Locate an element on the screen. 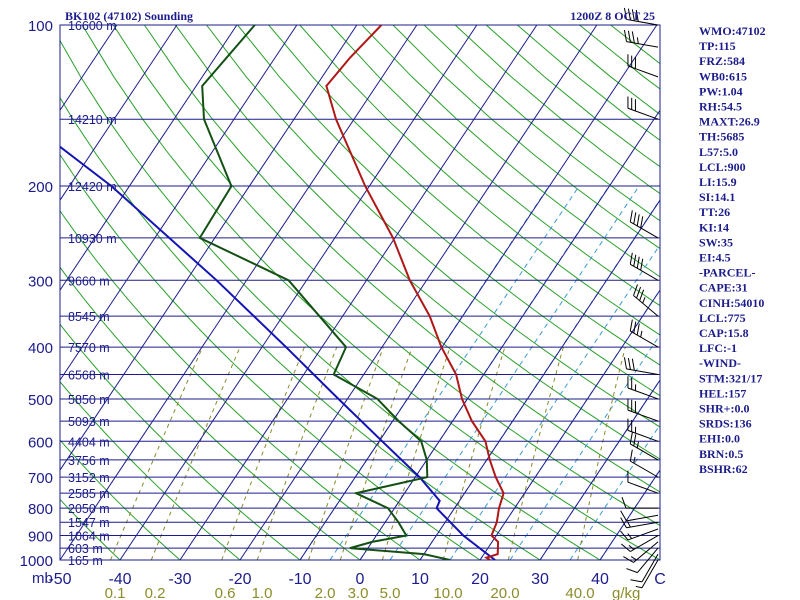 The image size is (800, 600). height-label: 7570 m is located at coordinates (89, 348).